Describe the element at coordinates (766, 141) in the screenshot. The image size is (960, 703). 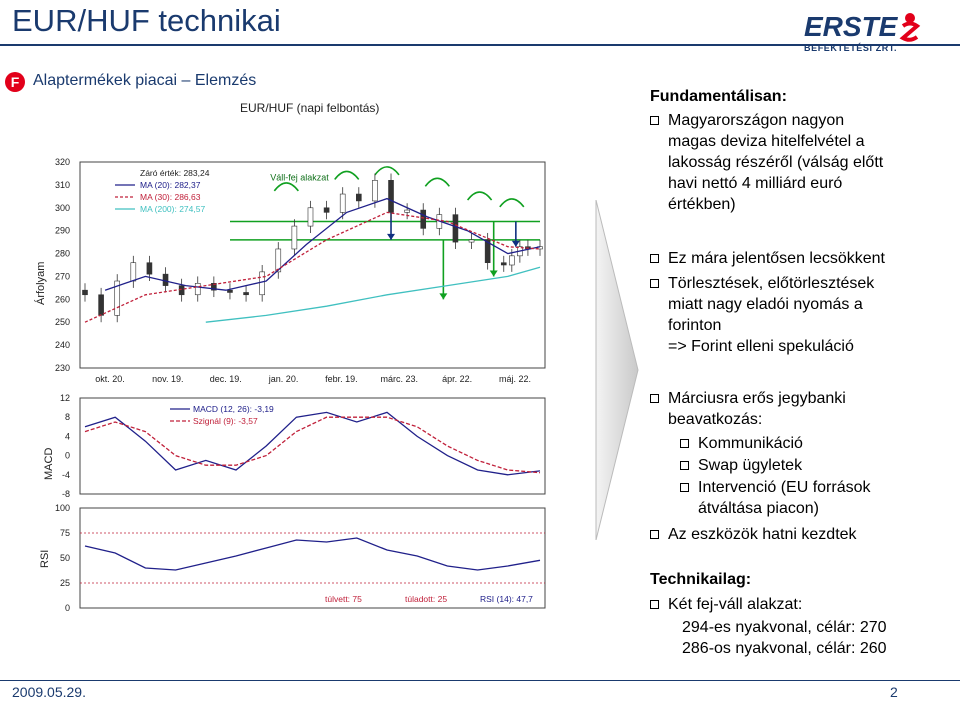
I see `bullet-text: magas deviza hitelfelvétel a` at that location.